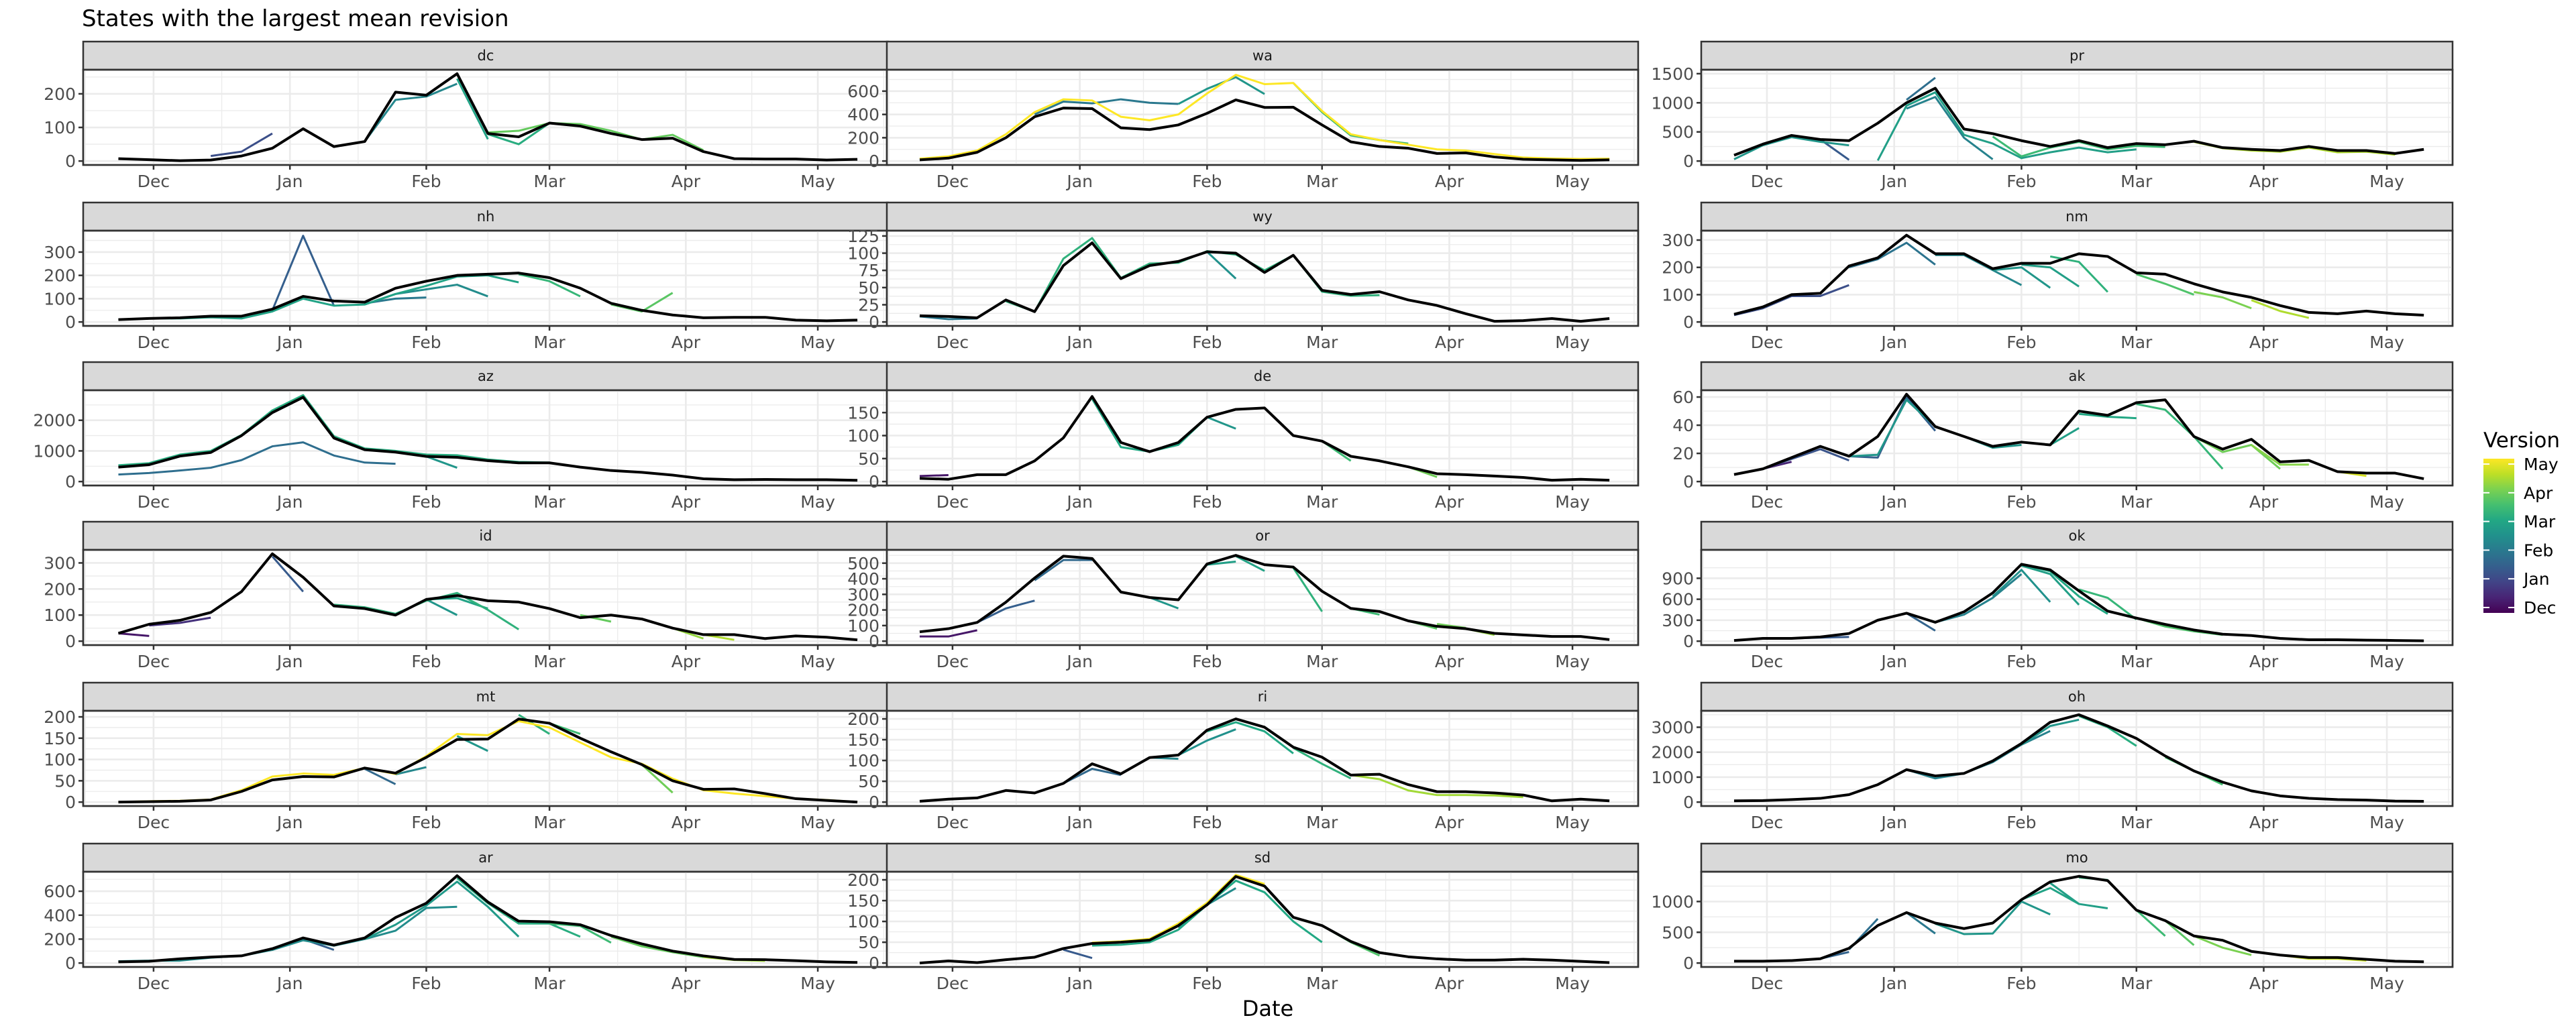 The image size is (2576, 1030). Describe the element at coordinates (1672, 727) in the screenshot. I see `y-tick-label: 3000` at that location.